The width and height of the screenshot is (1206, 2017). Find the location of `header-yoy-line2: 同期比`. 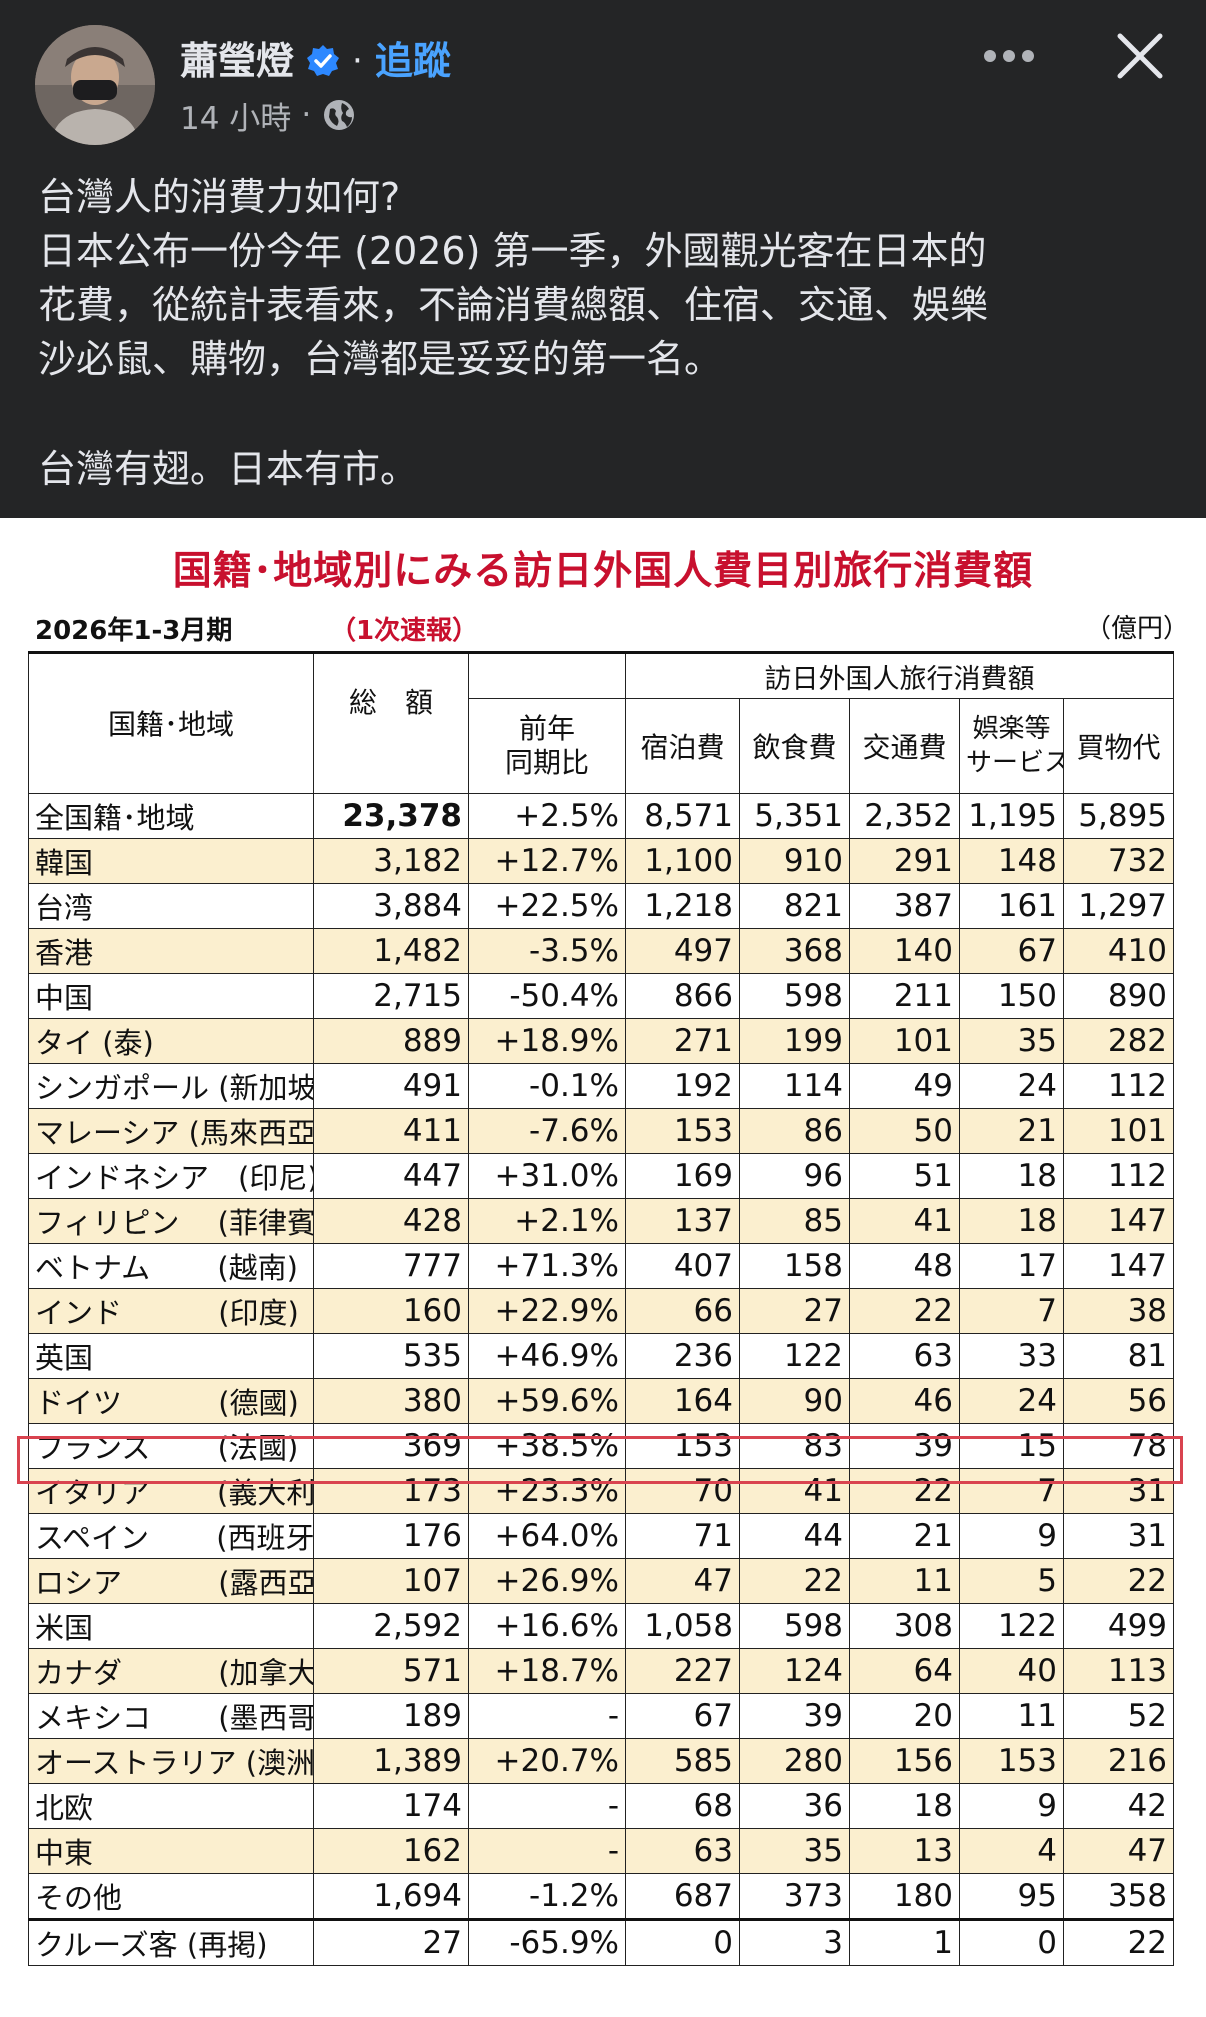

header-yoy-line2: 同期比 is located at coordinates (546, 762).